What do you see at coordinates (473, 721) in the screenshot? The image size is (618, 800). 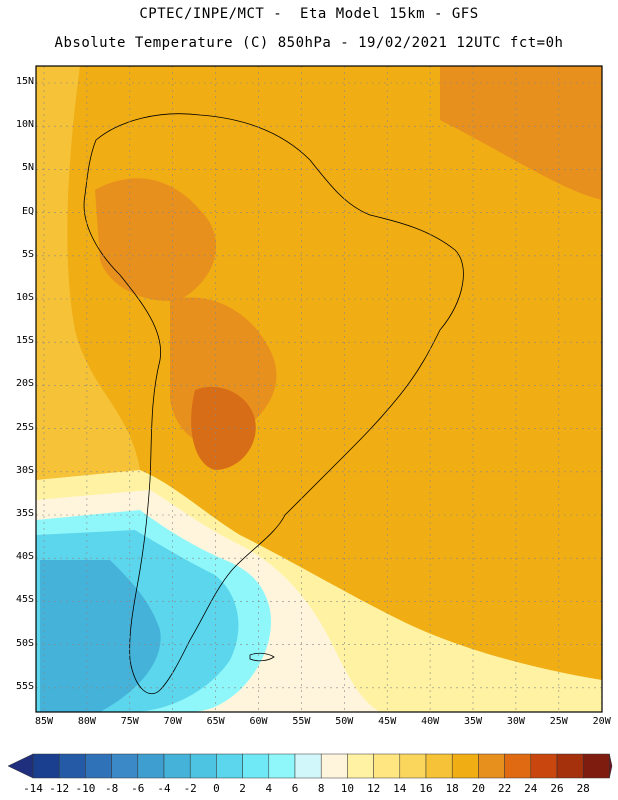 I see `lon-label: 35W` at bounding box center [473, 721].